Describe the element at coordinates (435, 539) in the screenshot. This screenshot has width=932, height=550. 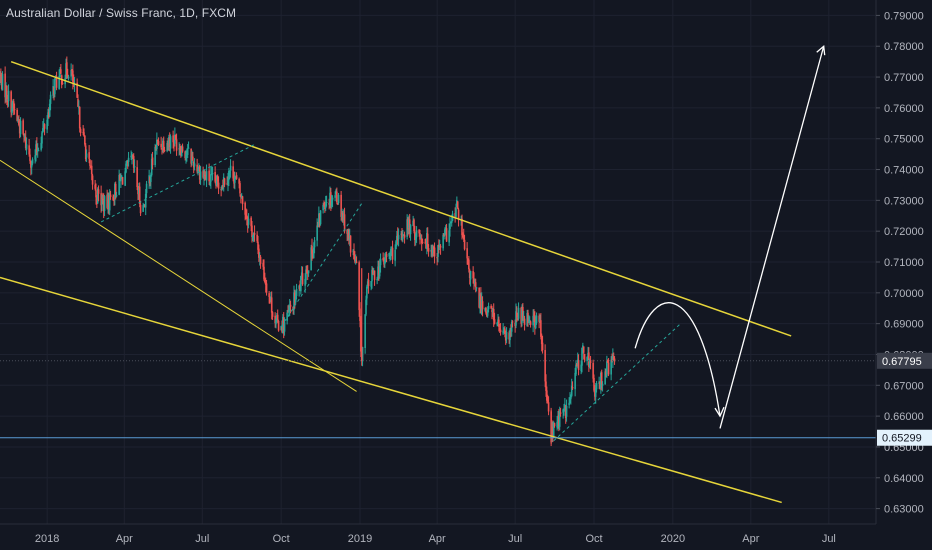
I see `time-axis: 2018 Apr Jul Oct 2019 Apr Jul Oct 2020 Apr Jul` at that location.